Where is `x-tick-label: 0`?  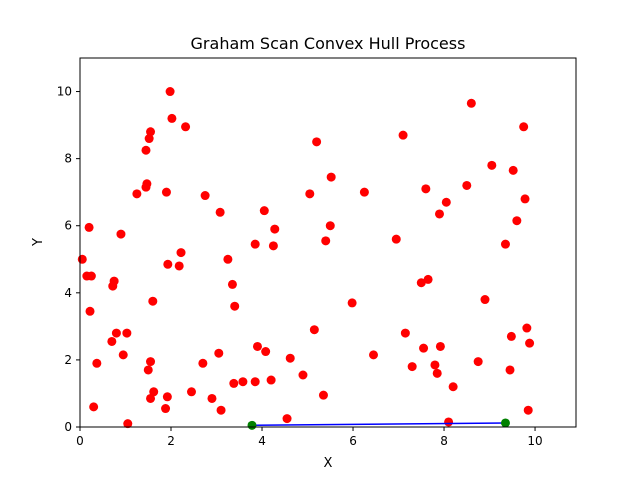 x-tick-label: 0 is located at coordinates (80, 441).